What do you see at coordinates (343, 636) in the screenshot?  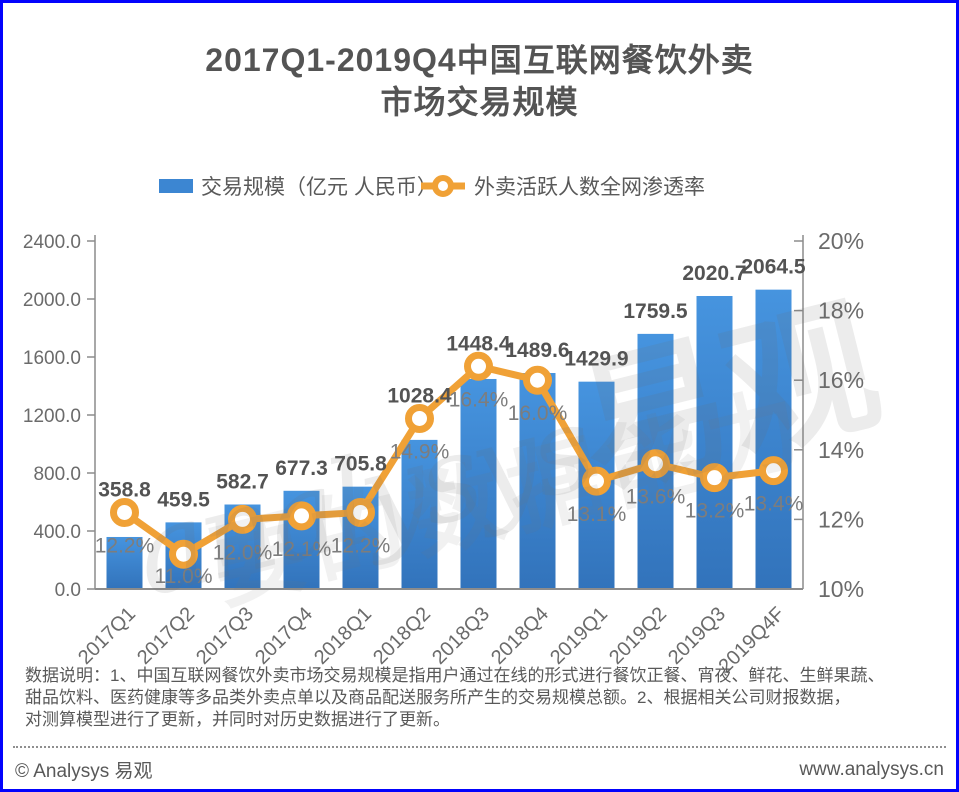 I see `x-tick-label-2018Q1: 2018Q1` at bounding box center [343, 636].